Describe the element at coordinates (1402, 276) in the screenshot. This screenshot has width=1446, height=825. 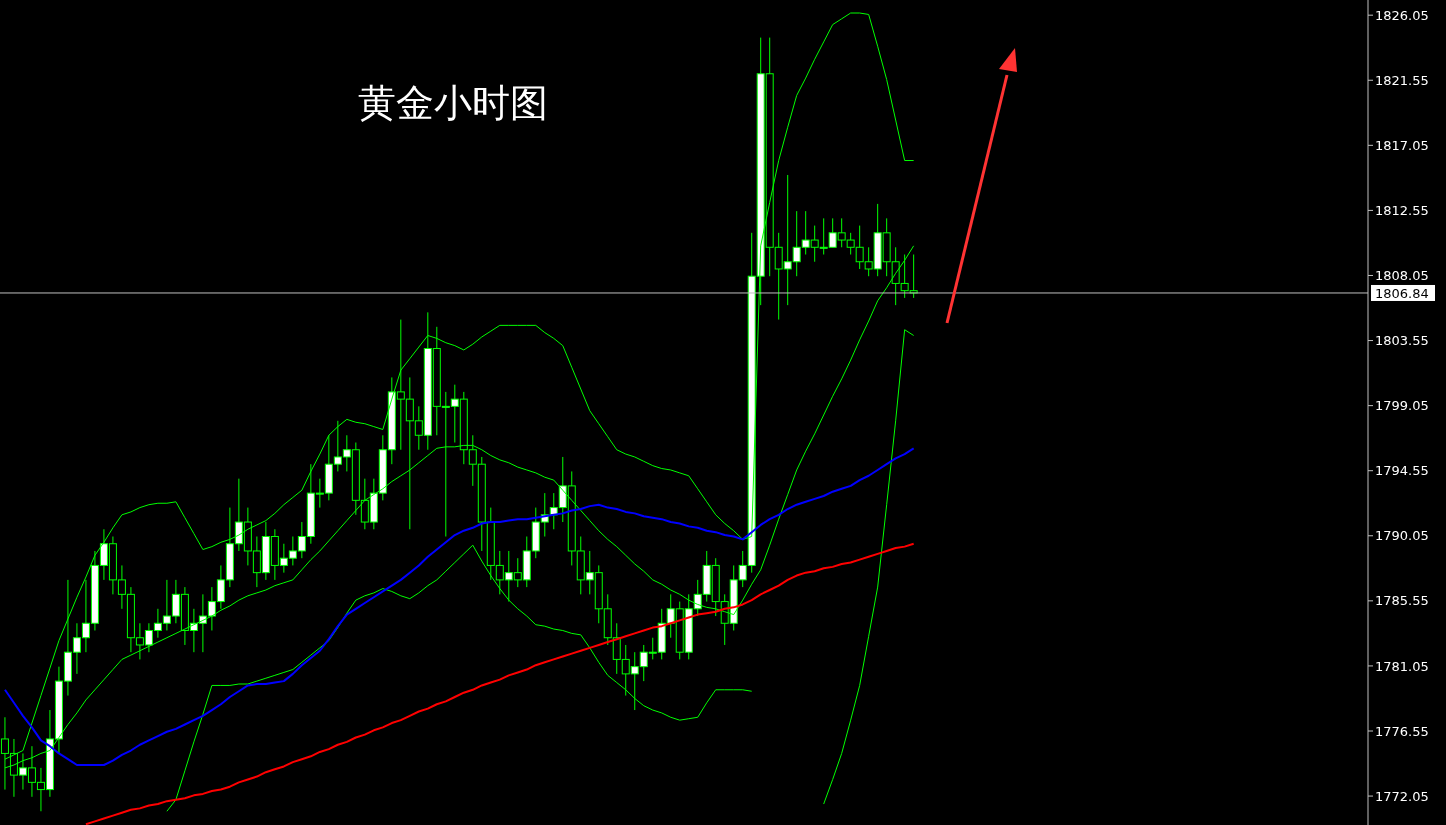
I see `y-tick-label: 1808.05` at that location.